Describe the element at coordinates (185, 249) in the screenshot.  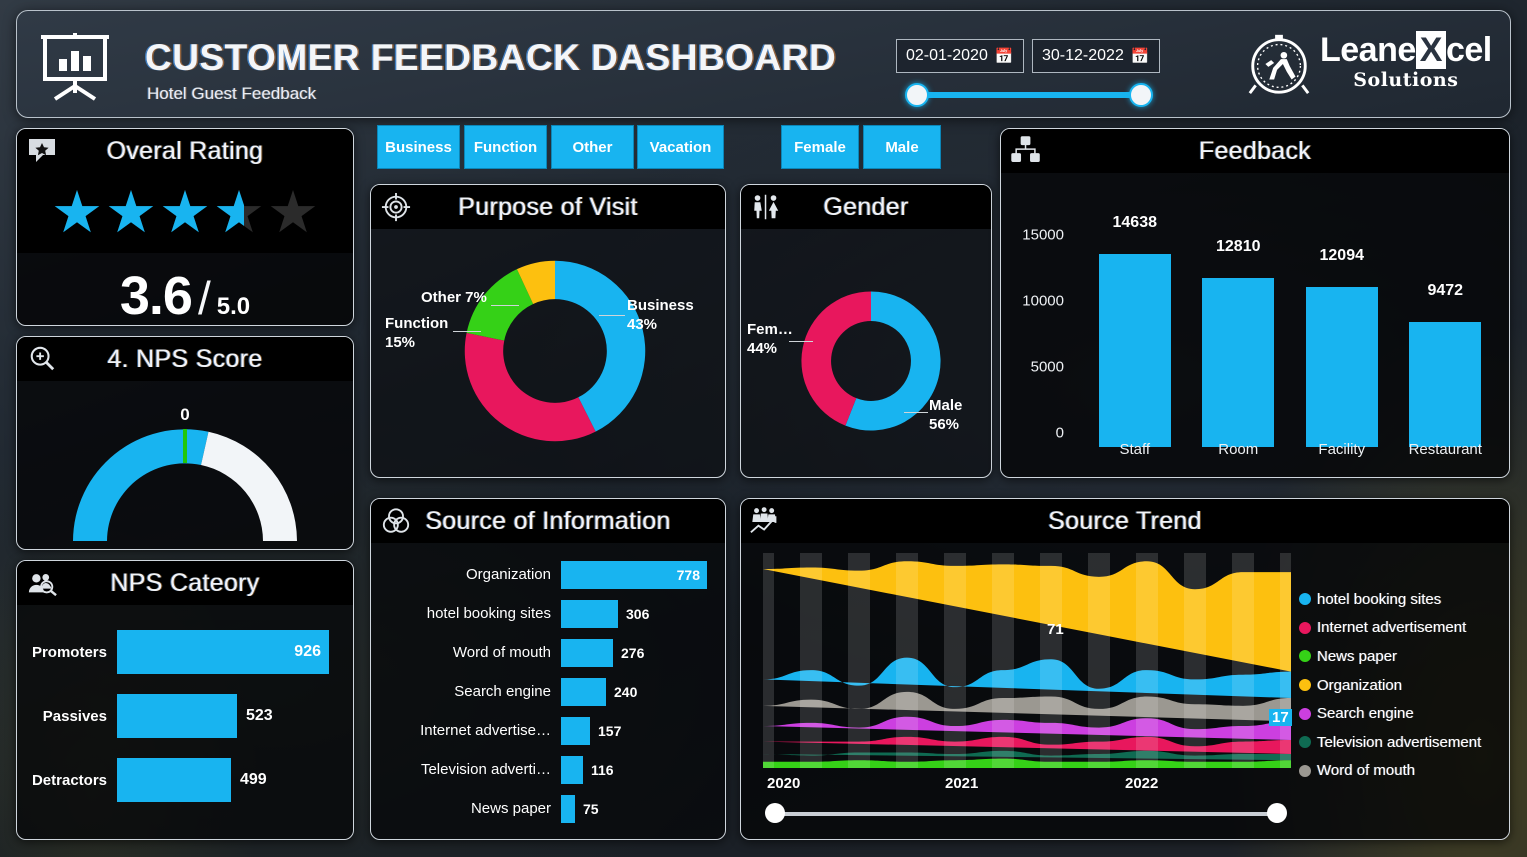
I see `overall-rating-body: ★★★★★★★★★★ 3.6 / 5.0` at that location.